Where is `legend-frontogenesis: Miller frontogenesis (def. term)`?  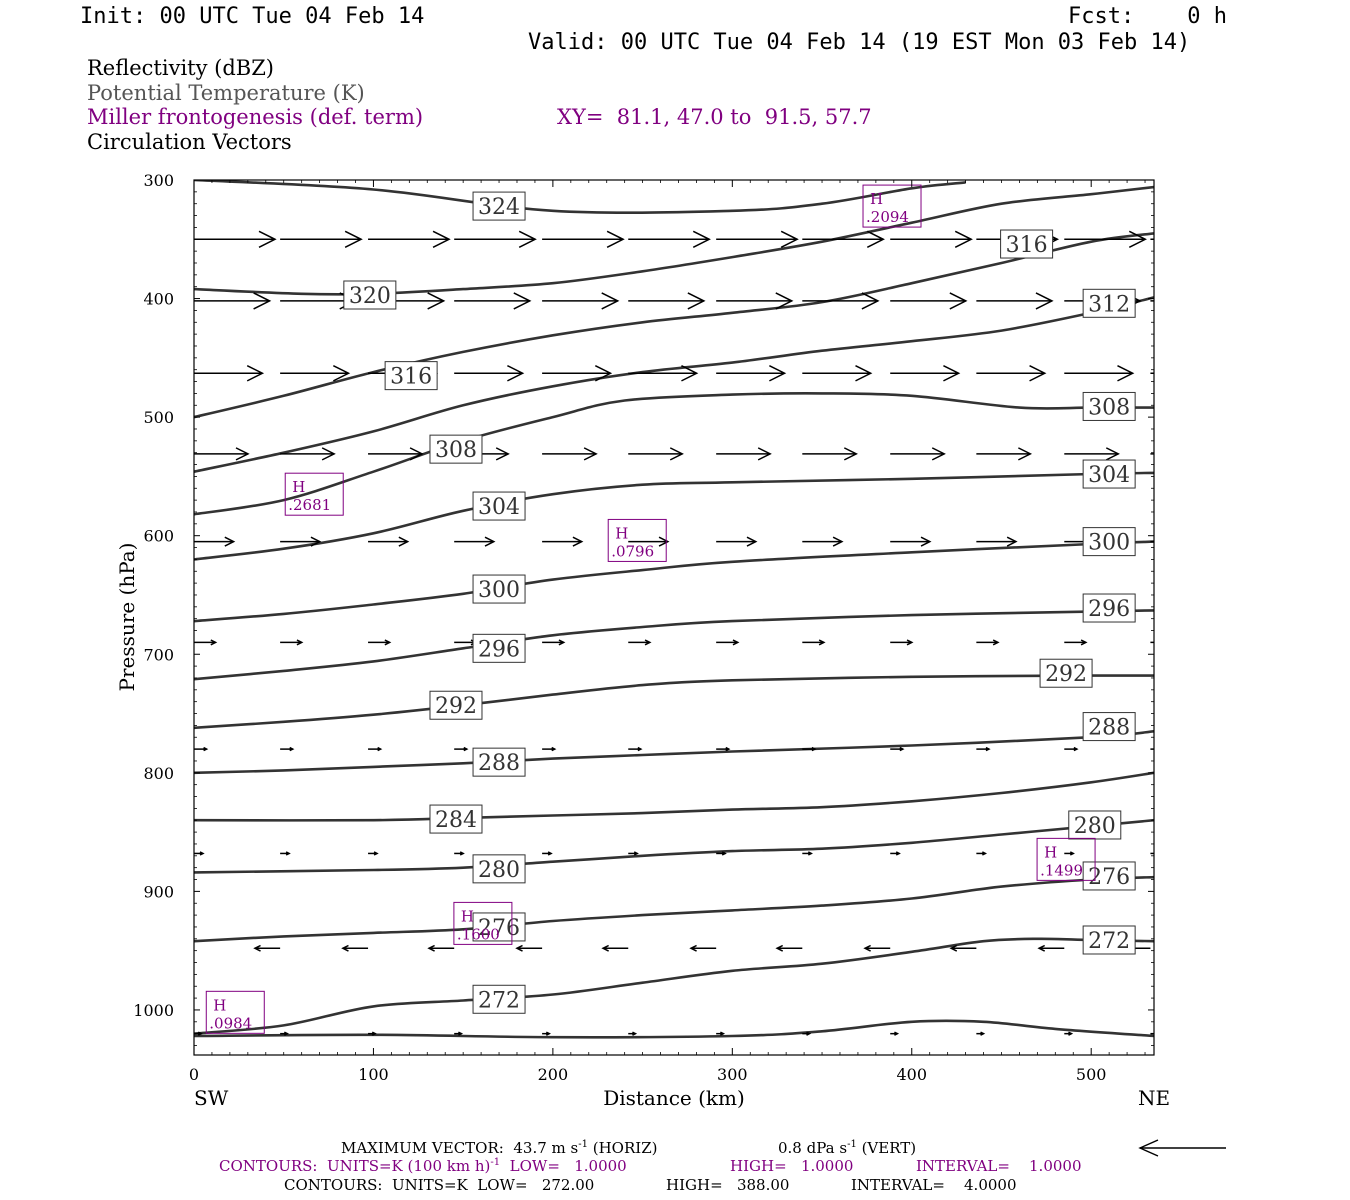 legend-frontogenesis: Miller frontogenesis (def. term) is located at coordinates (255, 117).